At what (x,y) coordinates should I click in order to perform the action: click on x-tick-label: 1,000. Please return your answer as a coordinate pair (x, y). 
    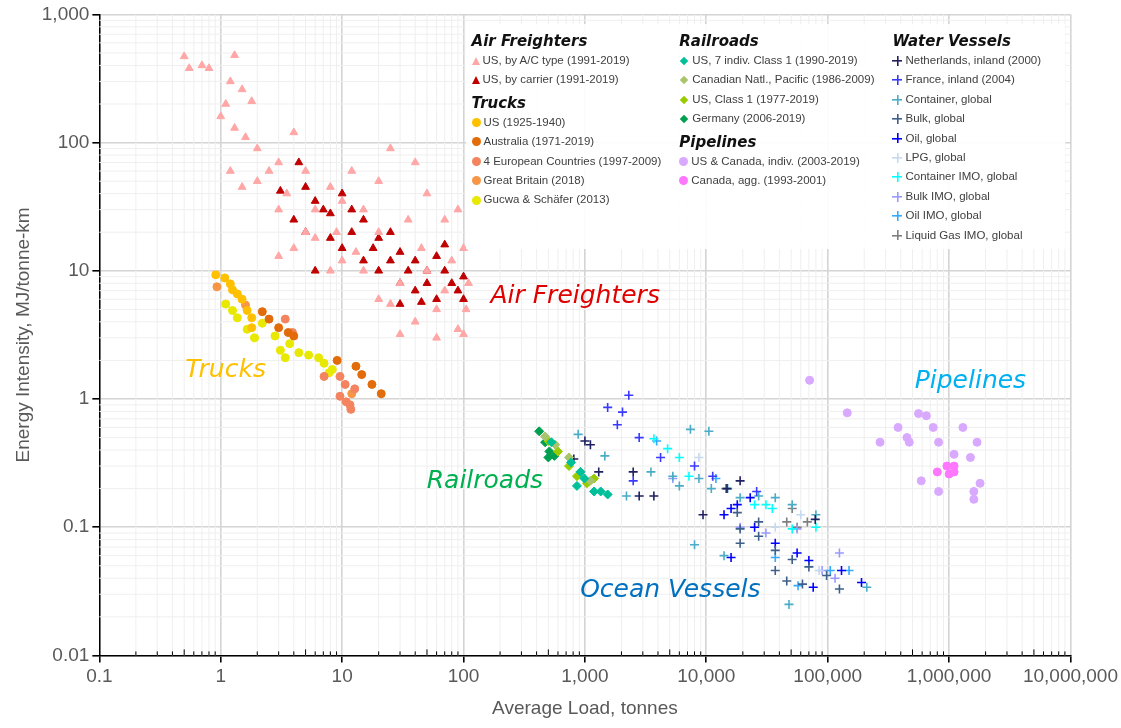
    Looking at the image, I should click on (585, 676).